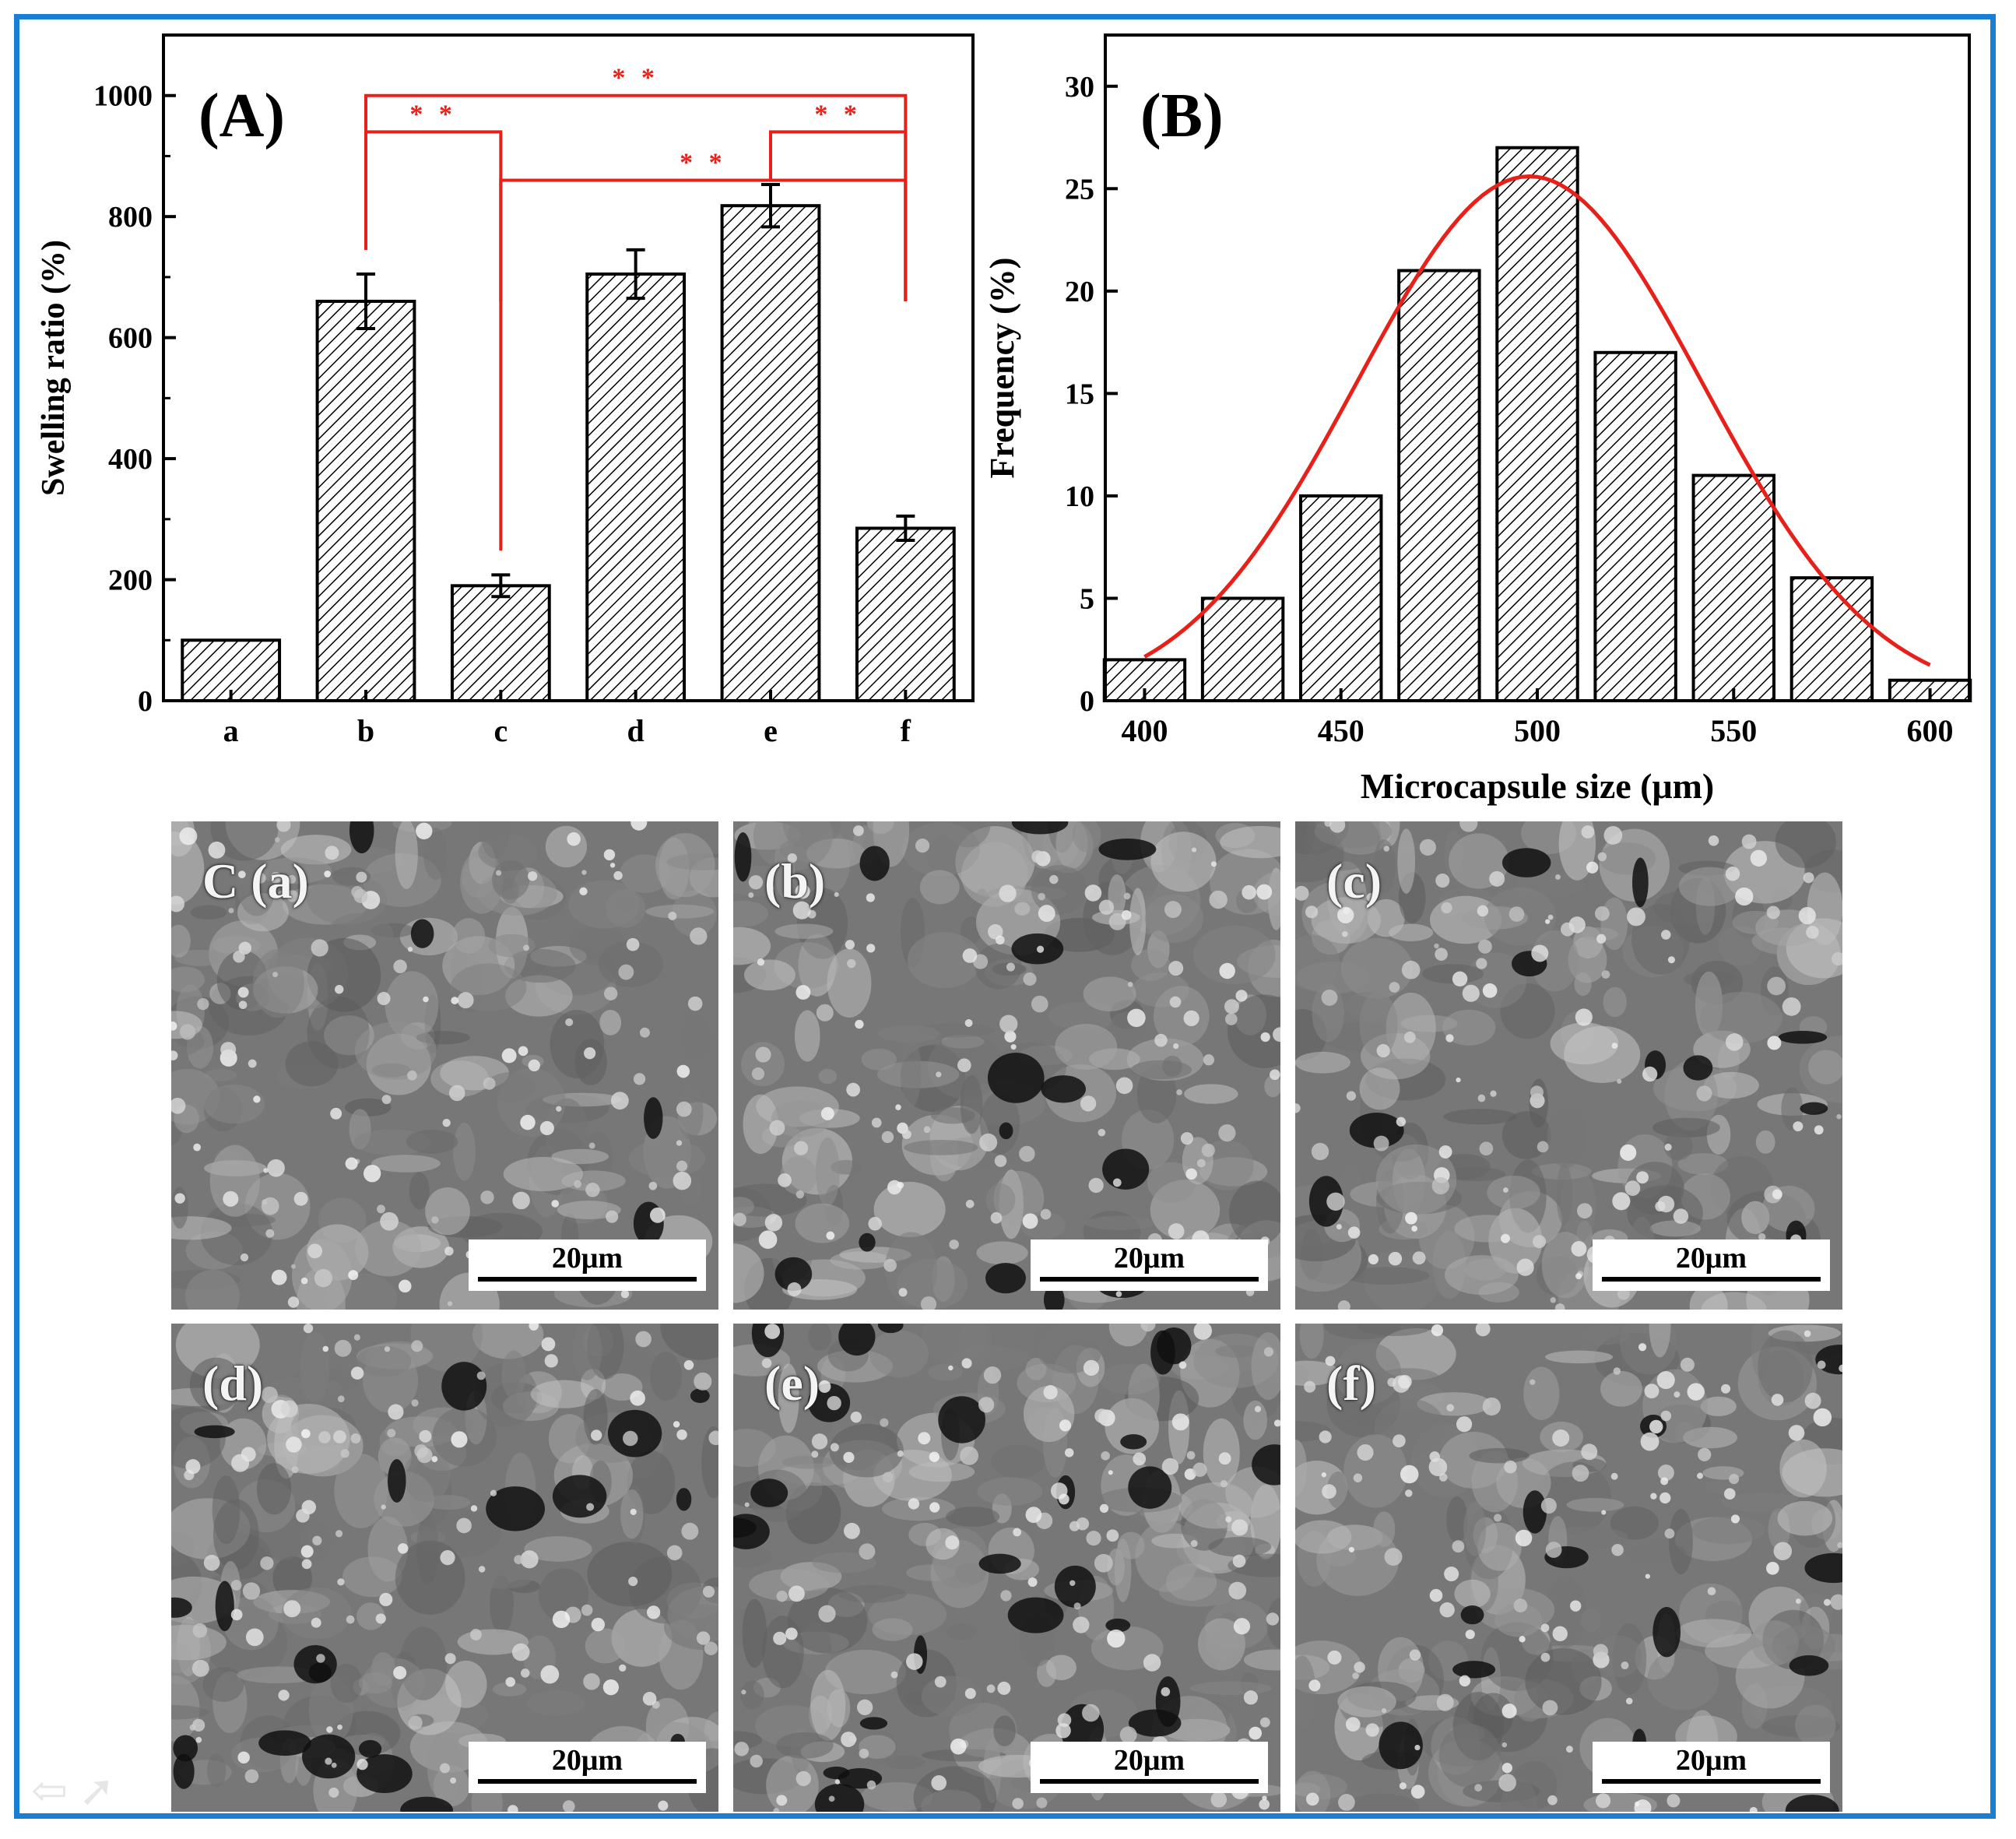 Image resolution: width=2016 pixels, height=1839 pixels. Describe the element at coordinates (588, 1280) in the screenshot. I see `scale-bar-line` at that location.